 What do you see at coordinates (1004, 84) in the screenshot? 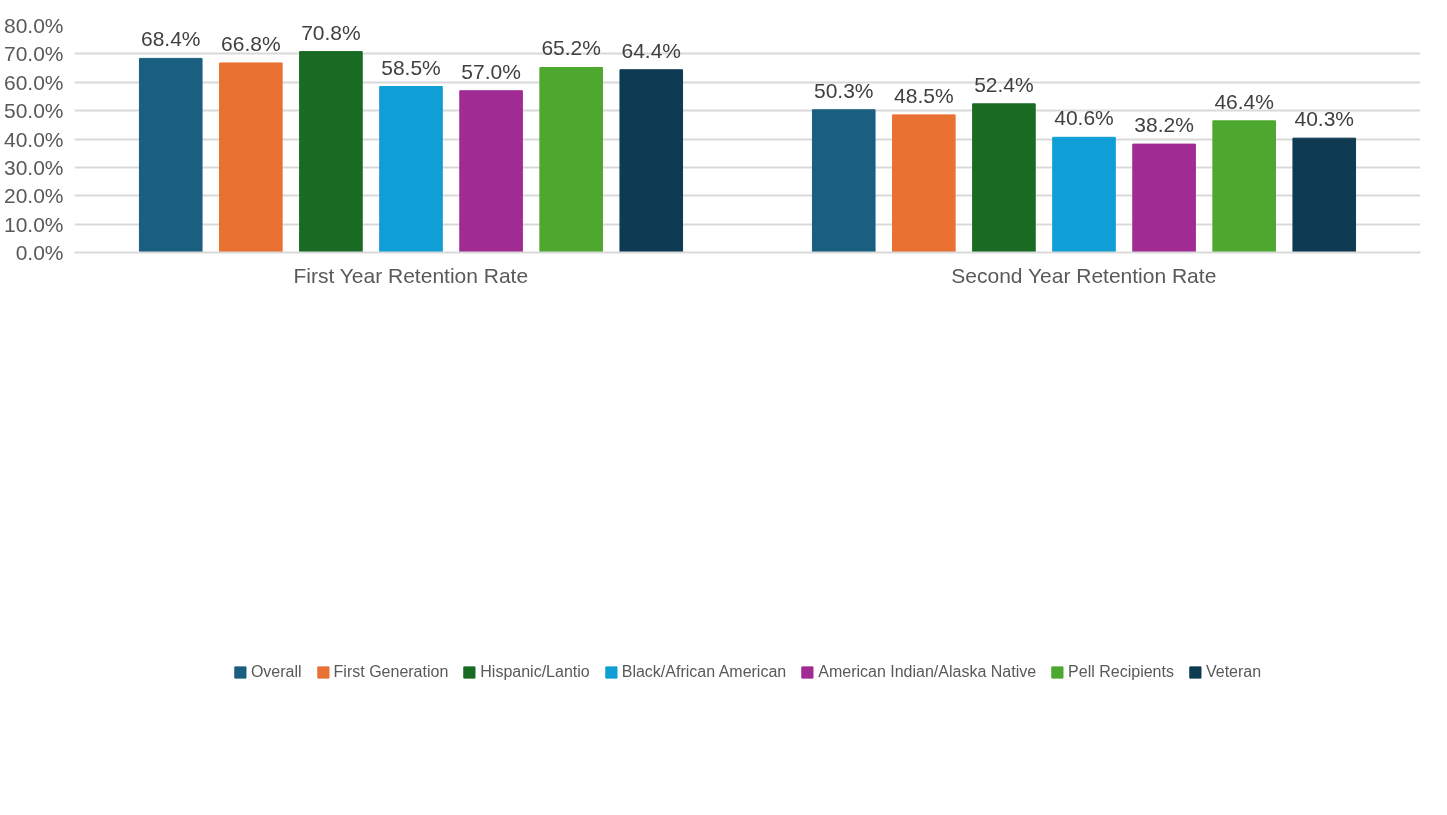
I see `data-label: 52.4%` at bounding box center [1004, 84].